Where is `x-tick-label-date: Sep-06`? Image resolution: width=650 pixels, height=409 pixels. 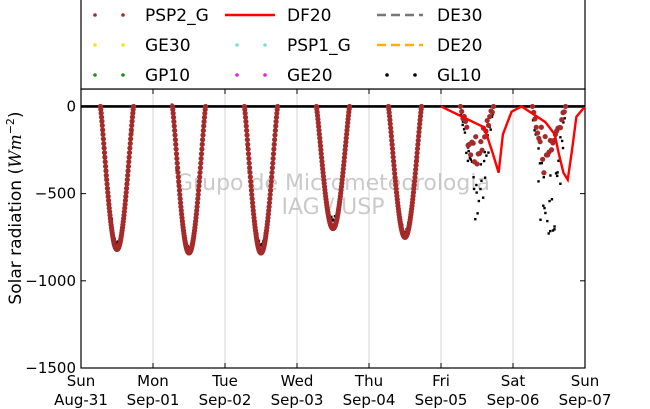
x-tick-label-date: Sep-06 is located at coordinates (513, 400).